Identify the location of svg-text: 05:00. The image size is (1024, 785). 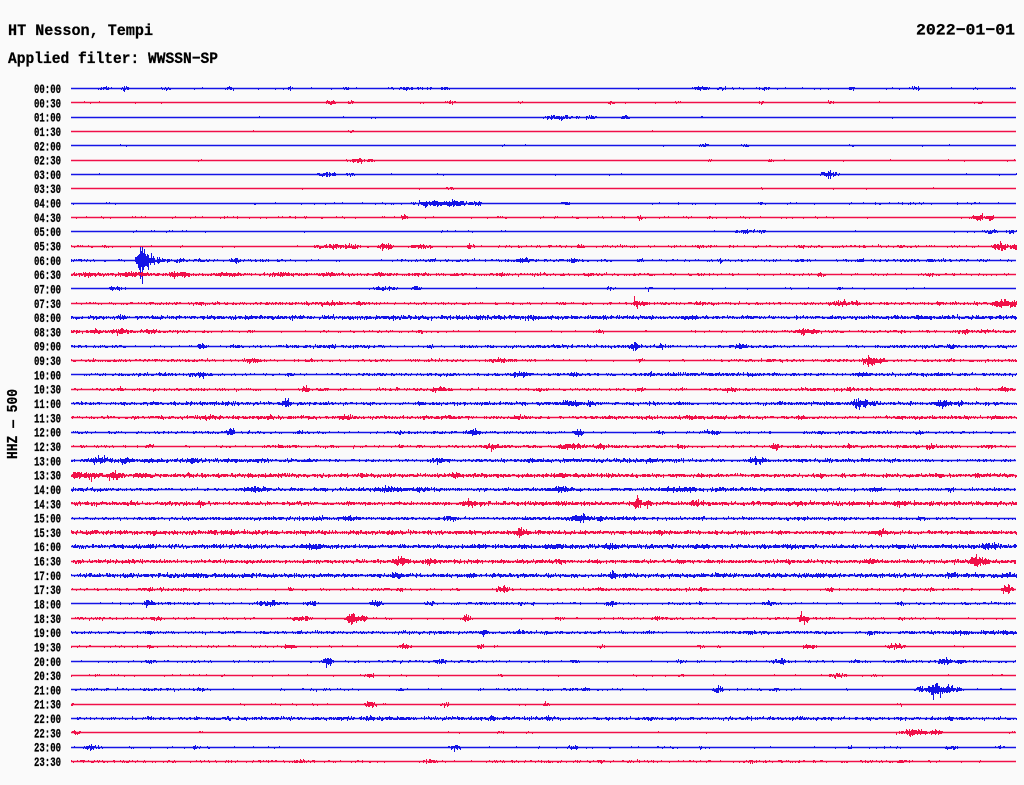
(47, 232).